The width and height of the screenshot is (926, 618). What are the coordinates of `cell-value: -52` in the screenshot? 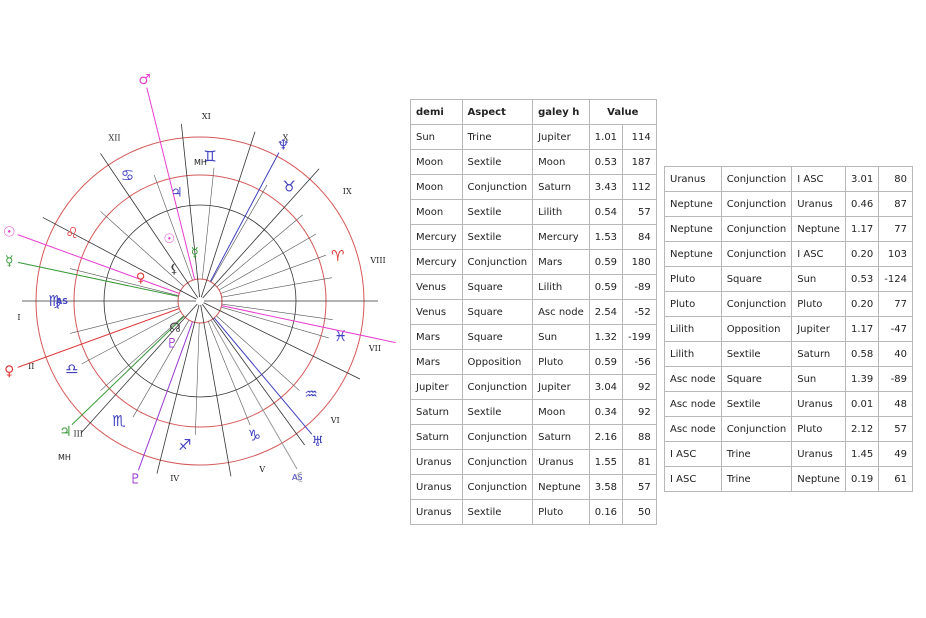 It's located at (639, 312).